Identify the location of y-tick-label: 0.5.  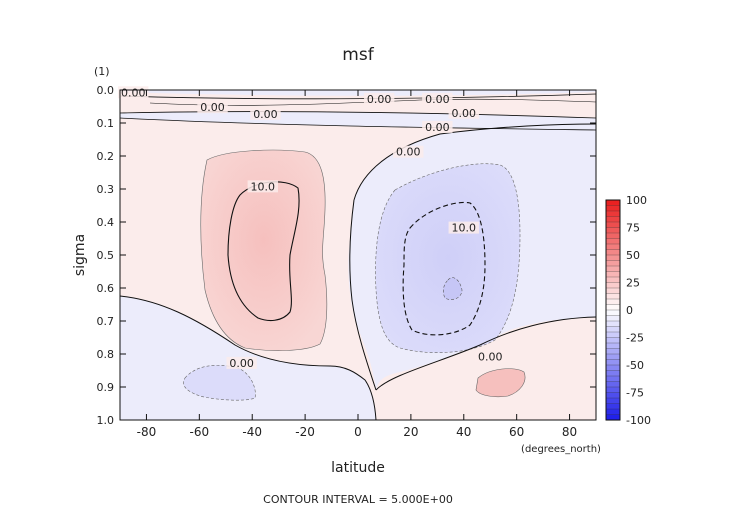
(106, 255).